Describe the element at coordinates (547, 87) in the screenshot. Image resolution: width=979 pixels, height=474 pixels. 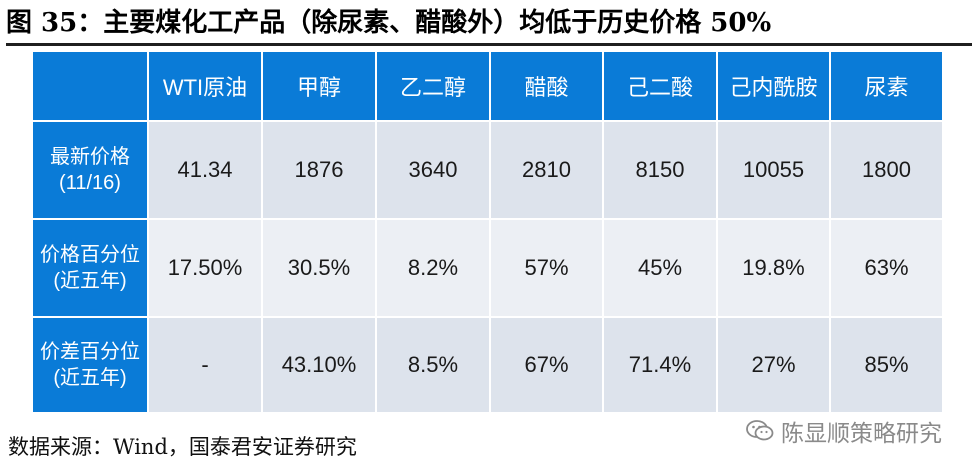
I see `header-acetic-acid: 醋酸` at that location.